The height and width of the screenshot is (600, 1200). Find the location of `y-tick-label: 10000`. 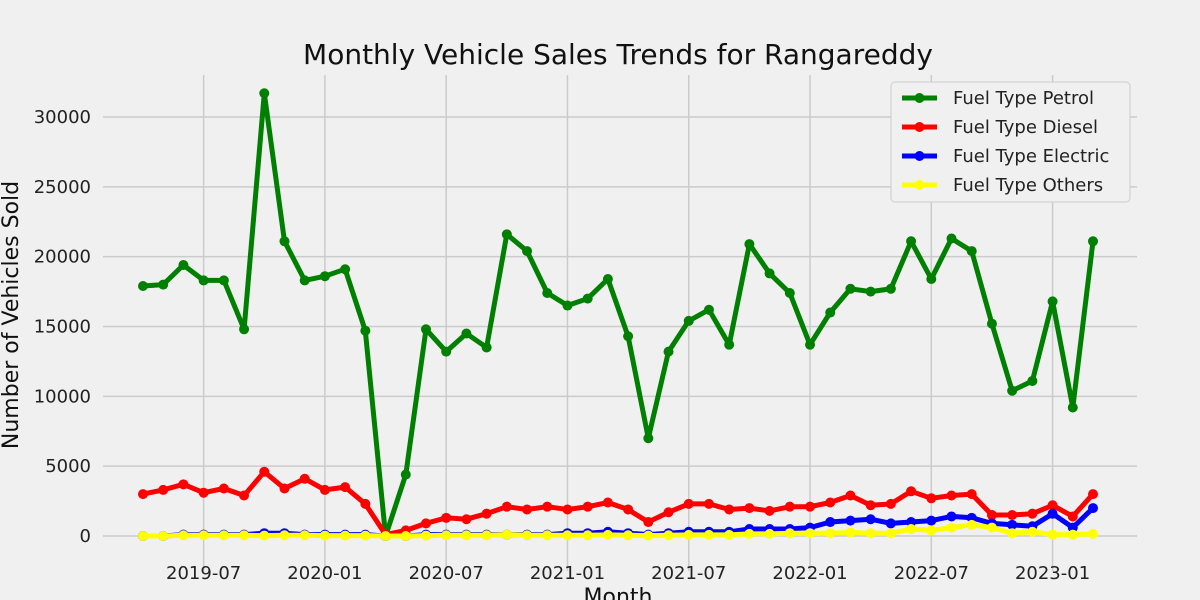

y-tick-label: 10000 is located at coordinates (62, 396).